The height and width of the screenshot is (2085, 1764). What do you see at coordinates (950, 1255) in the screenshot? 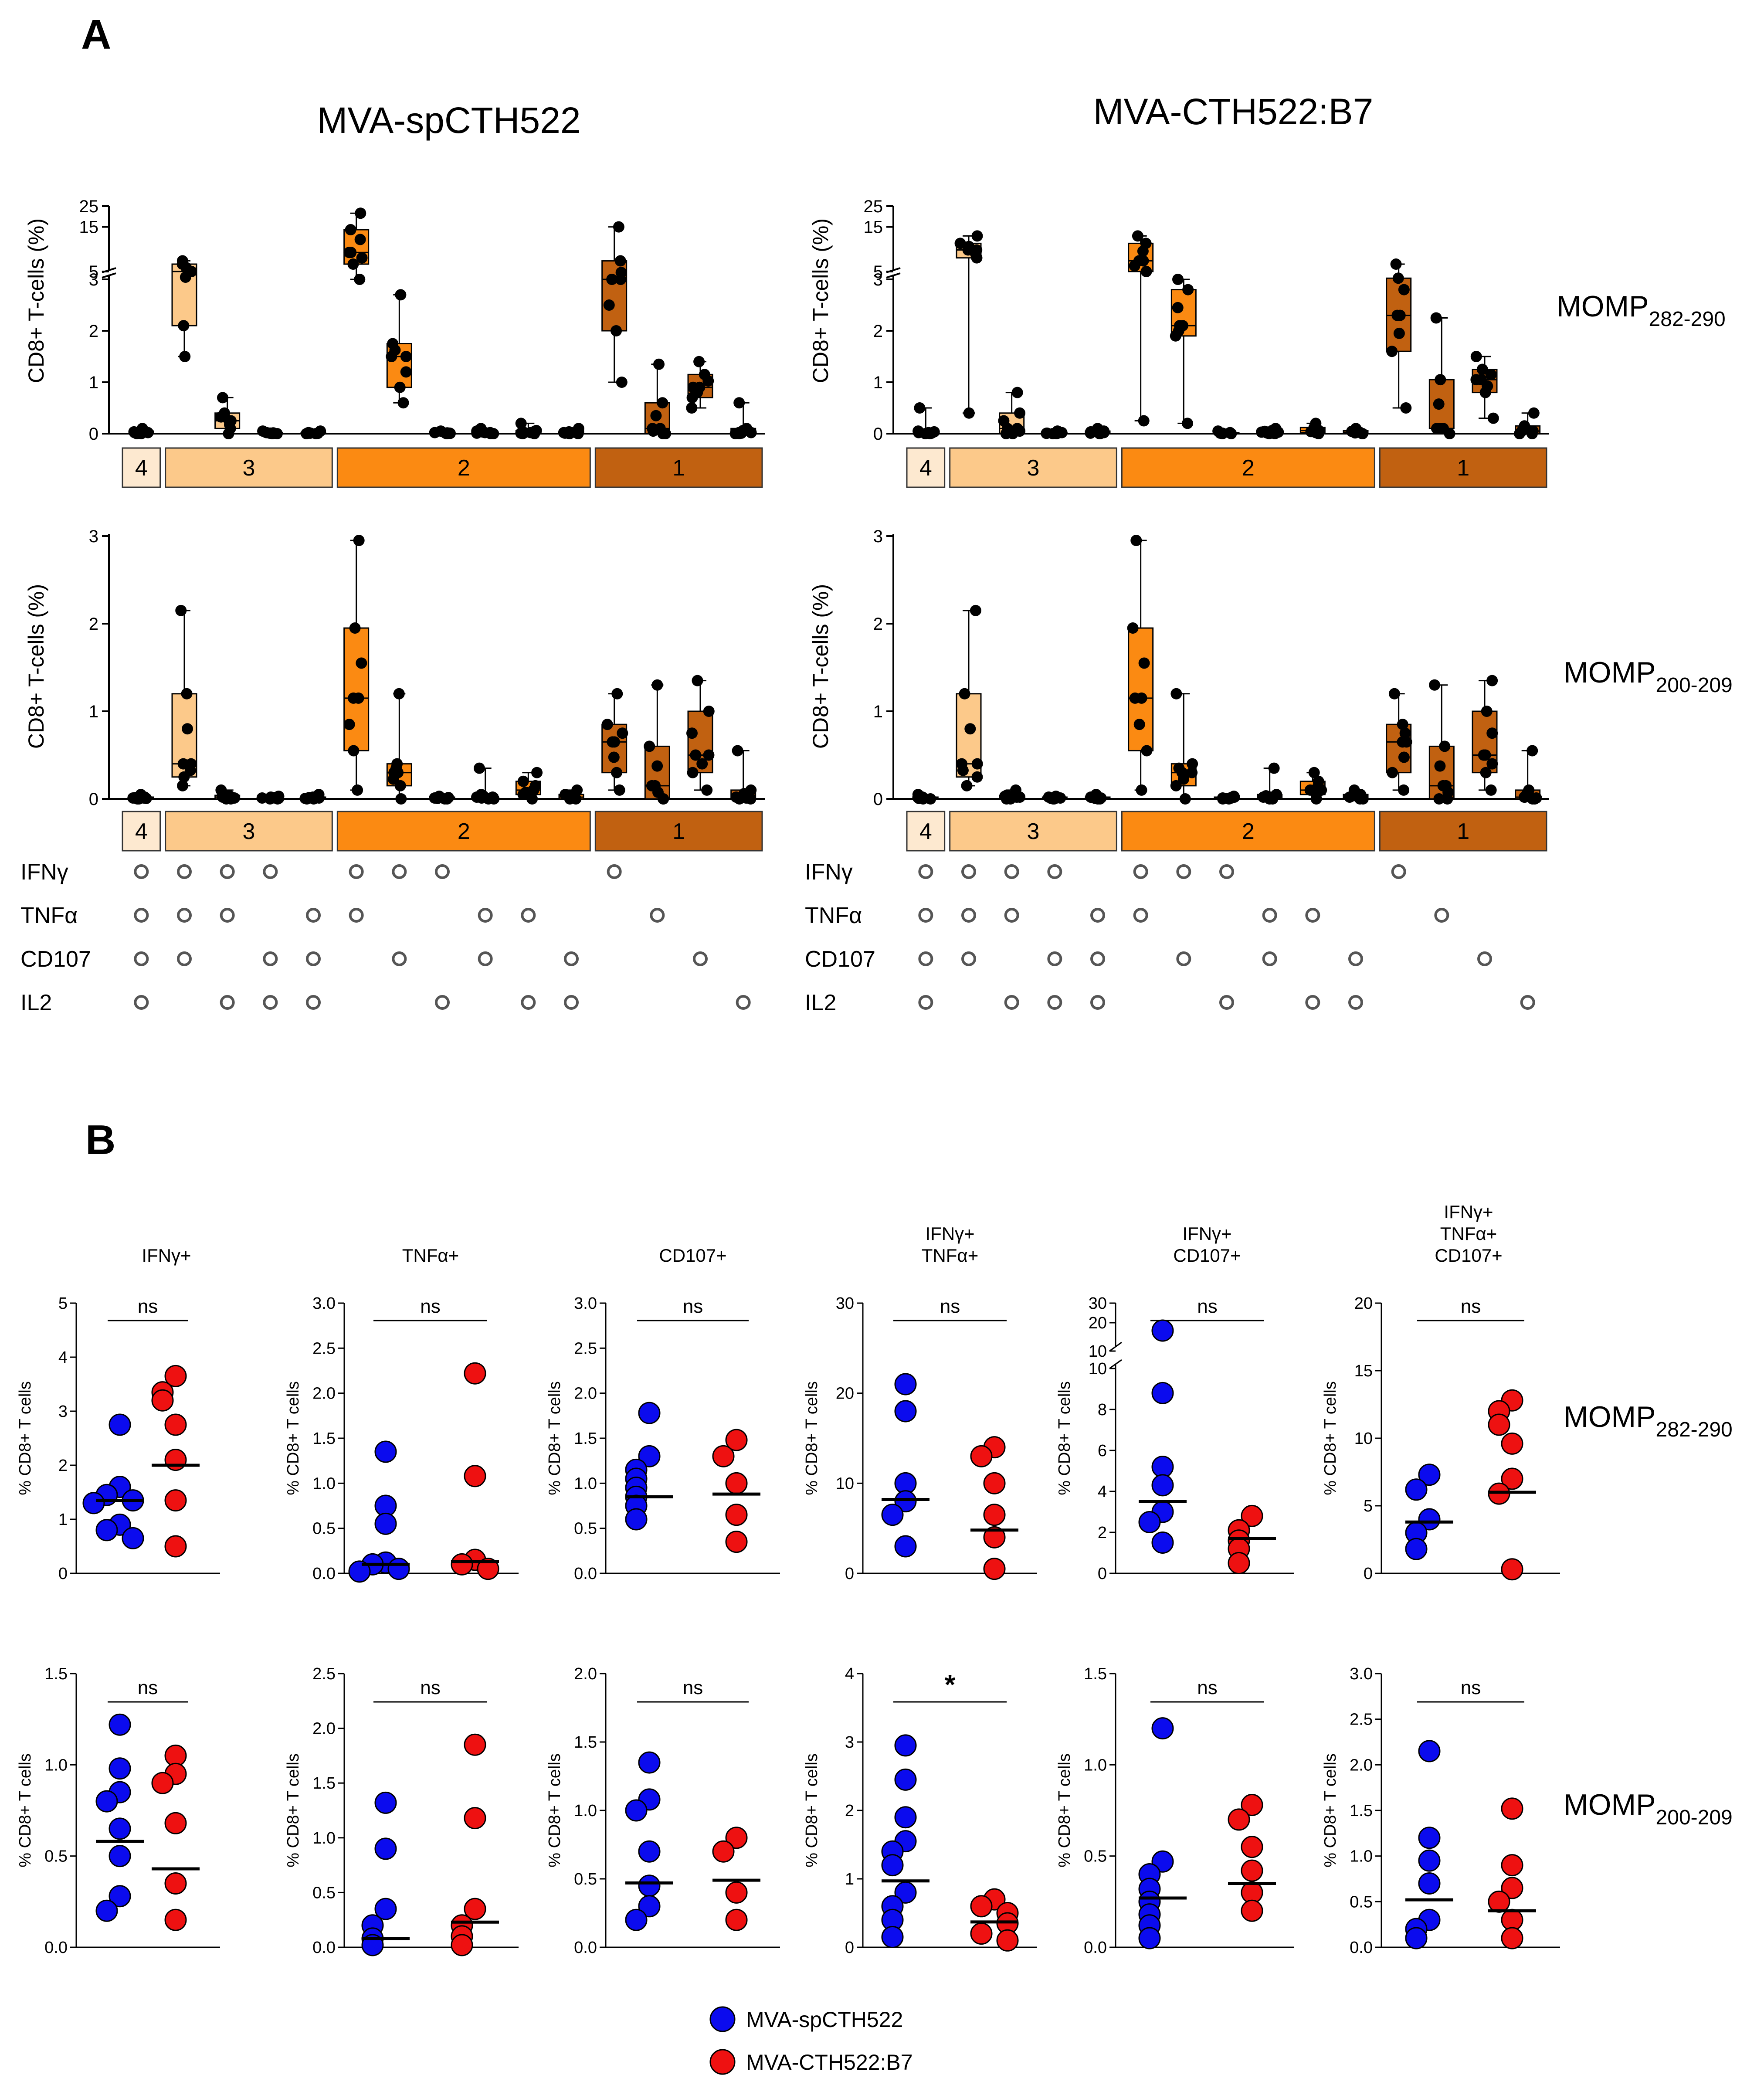
I see `subplot-title: TNFα+` at bounding box center [950, 1255].